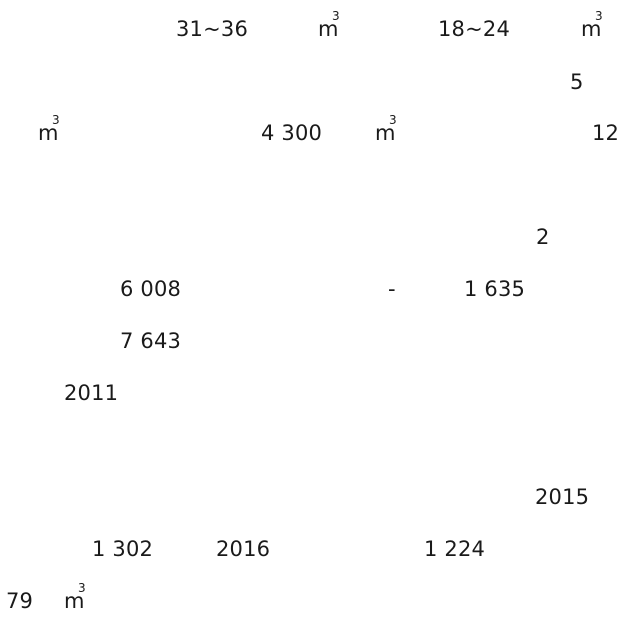 The height and width of the screenshot is (630, 624). I want to click on number-4300: 4 300, so click(292, 133).